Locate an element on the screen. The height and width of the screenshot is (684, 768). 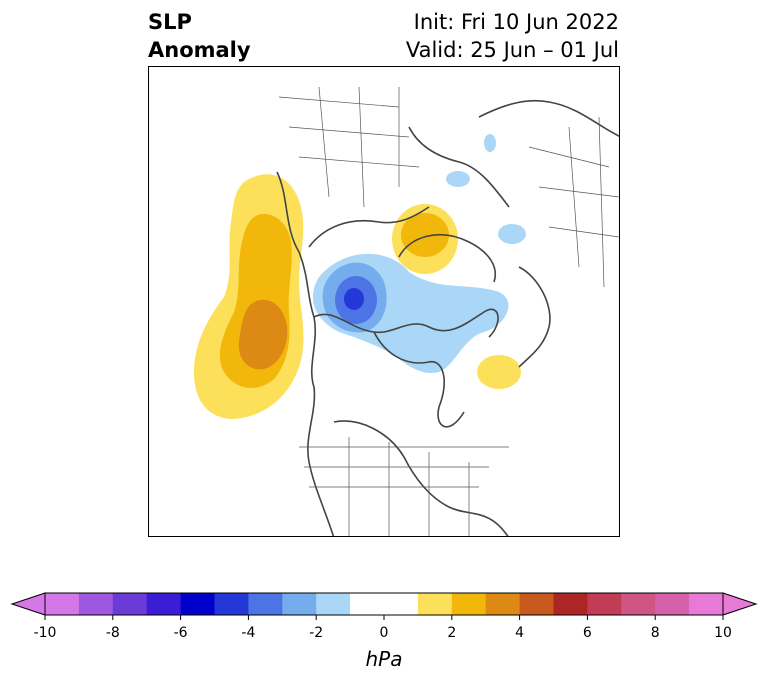
contour-minus1-a is located at coordinates (490, 143).